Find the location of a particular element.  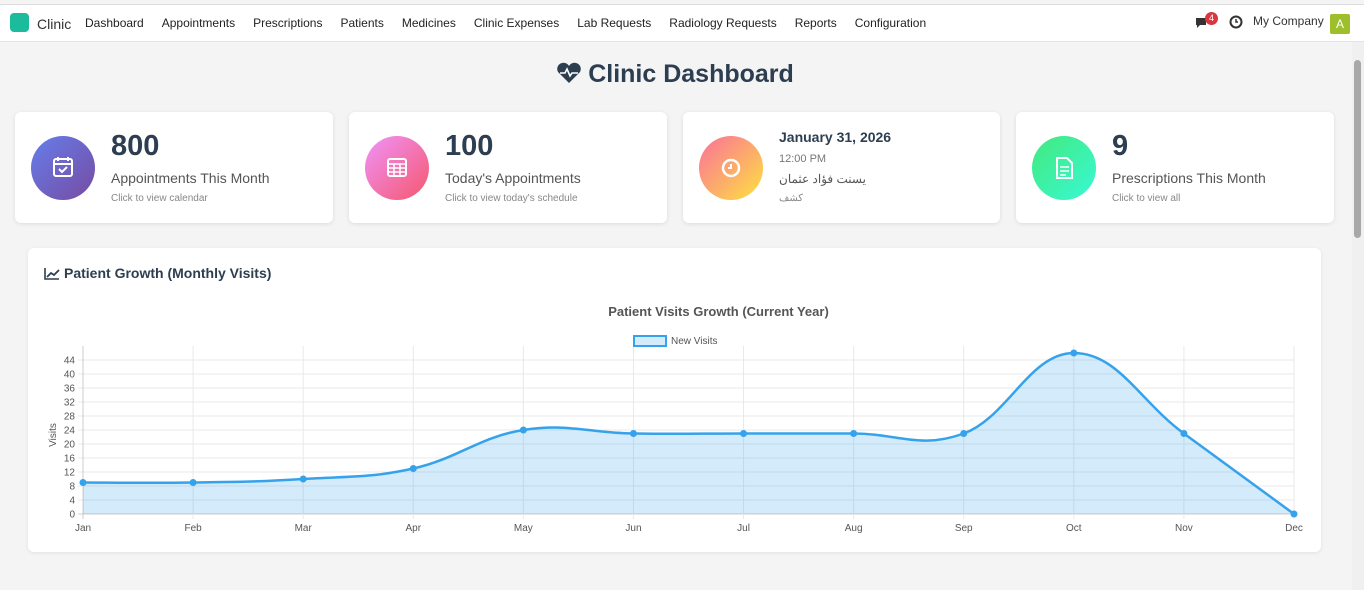

title-text: Clinic Dashboard is located at coordinates (691, 74).